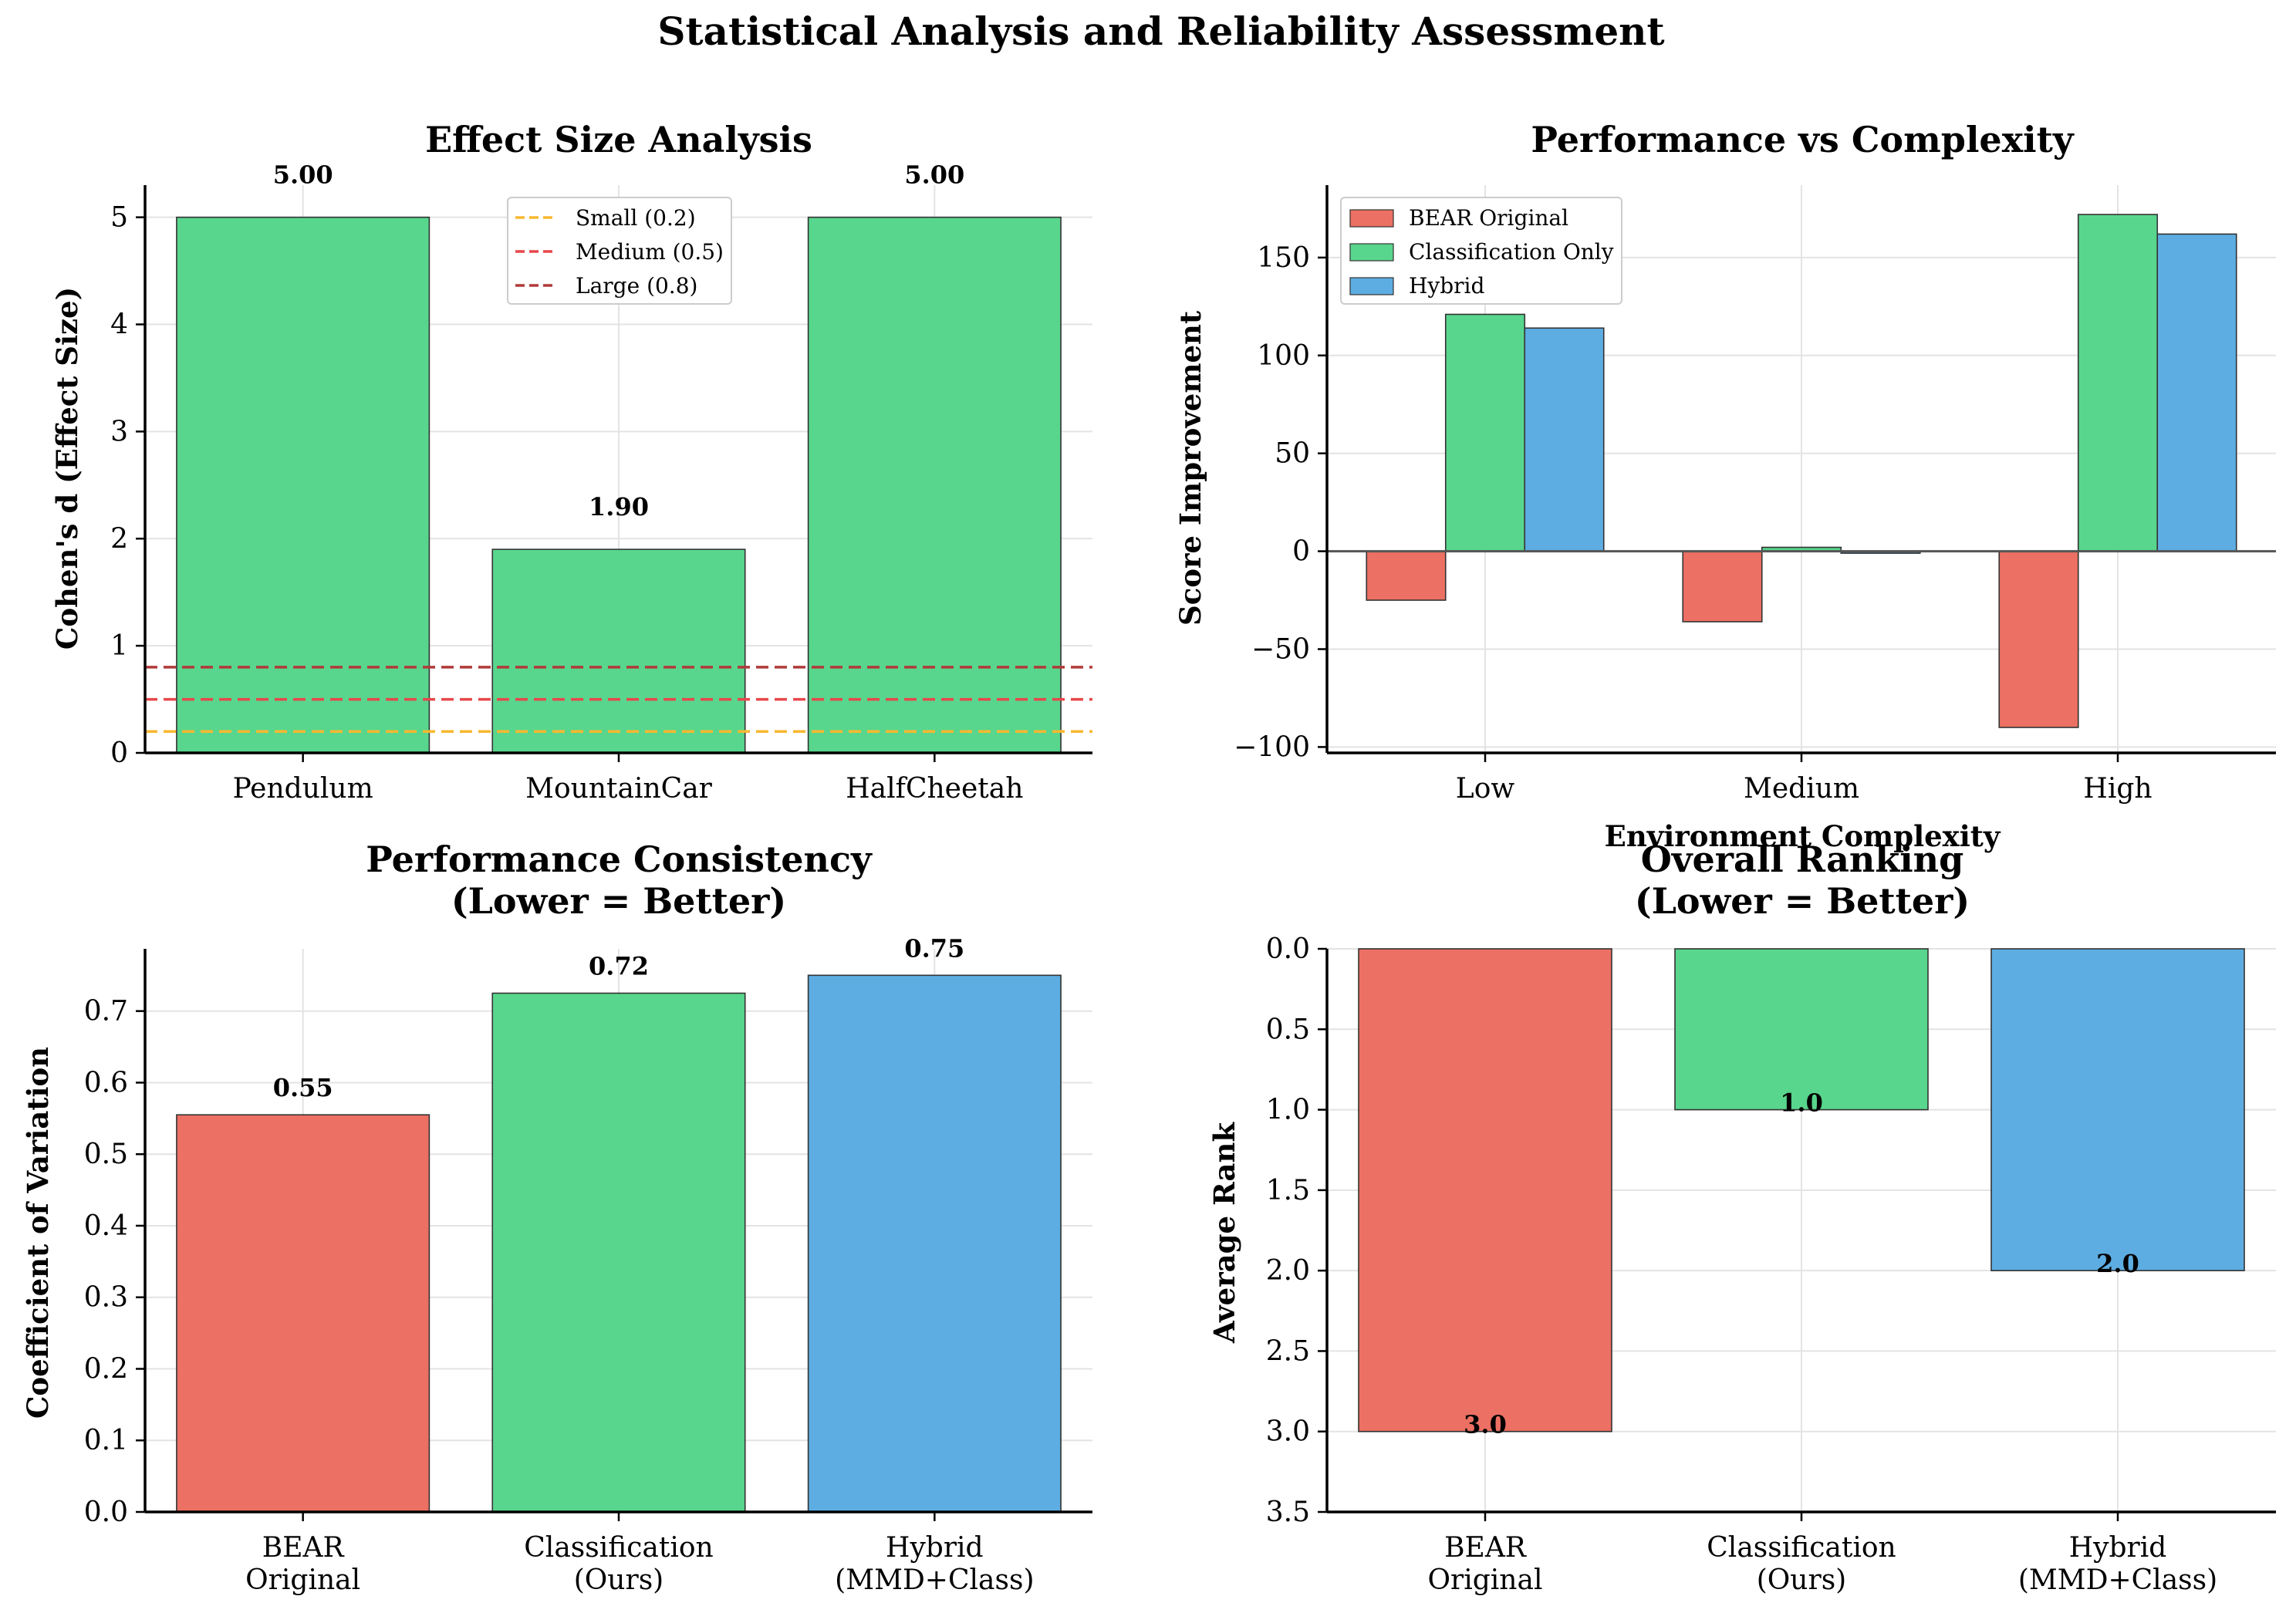 The image size is (2296, 1613). What do you see at coordinates (1292, 454) in the screenshot?
I see `complexity-ytick-label: 50` at bounding box center [1292, 454].